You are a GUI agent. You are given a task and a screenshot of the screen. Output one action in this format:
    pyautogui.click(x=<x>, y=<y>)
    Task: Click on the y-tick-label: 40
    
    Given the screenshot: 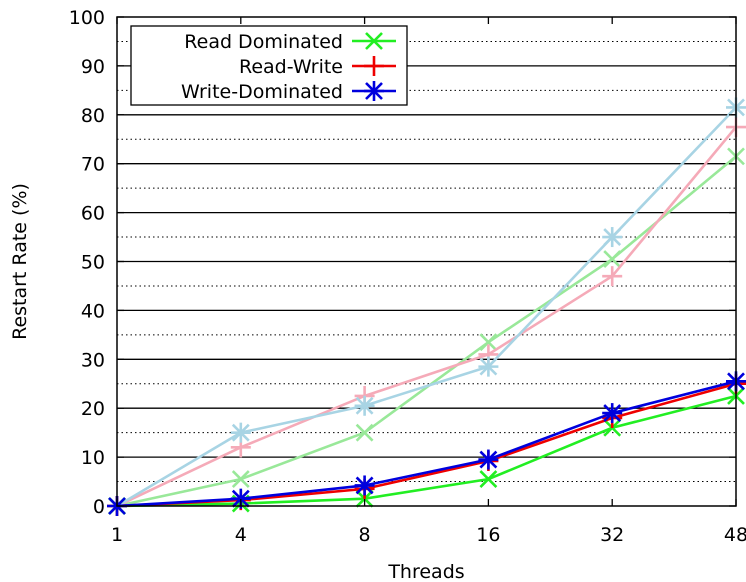 What is the action you would take?
    pyautogui.click(x=93, y=311)
    